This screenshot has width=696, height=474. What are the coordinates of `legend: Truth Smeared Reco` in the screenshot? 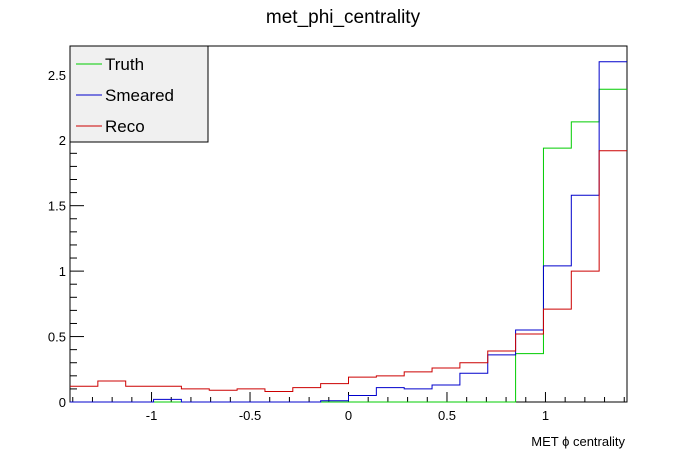 It's located at (125, 95).